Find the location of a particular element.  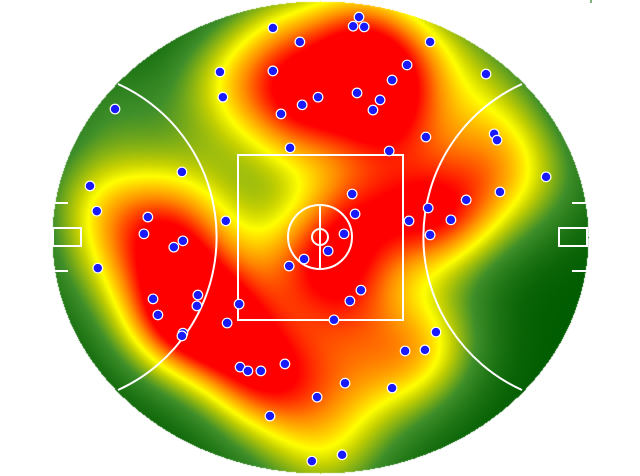

centre-square is located at coordinates (320, 237).